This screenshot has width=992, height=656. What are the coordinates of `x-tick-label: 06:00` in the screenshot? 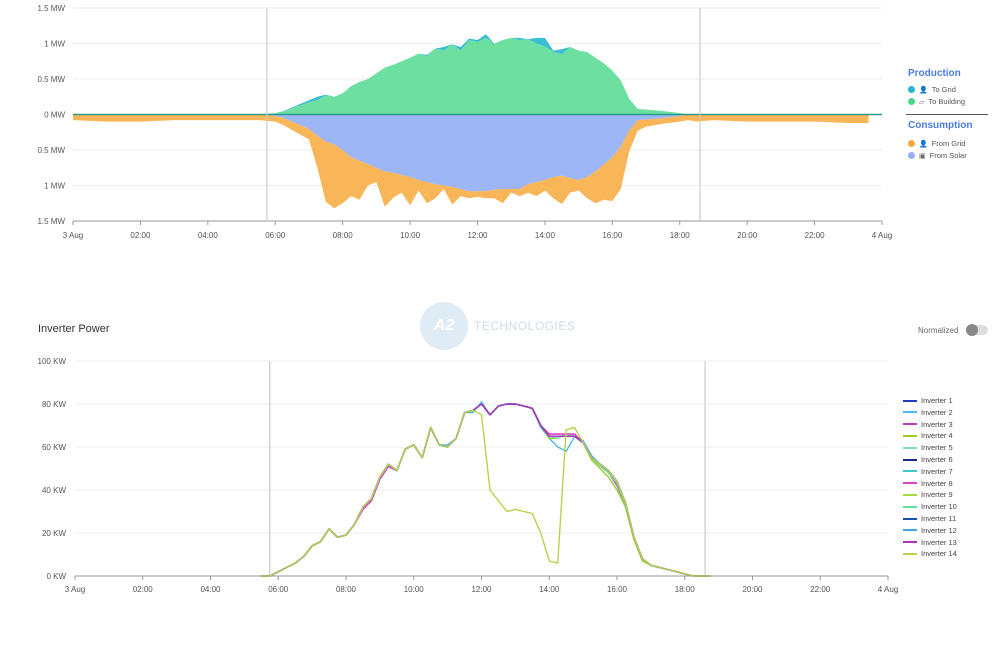 It's located at (275, 235).